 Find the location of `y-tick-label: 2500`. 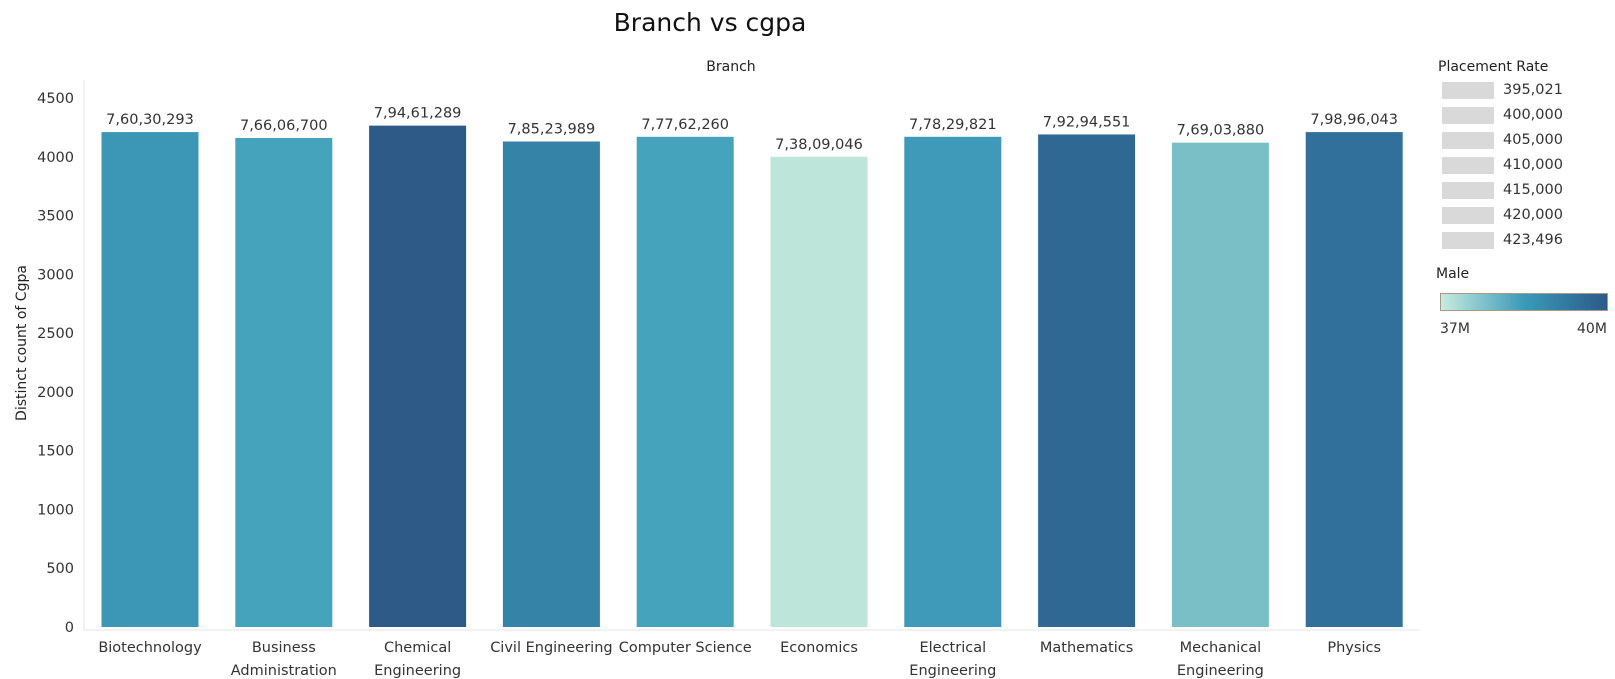

y-tick-label: 2500 is located at coordinates (55, 334).